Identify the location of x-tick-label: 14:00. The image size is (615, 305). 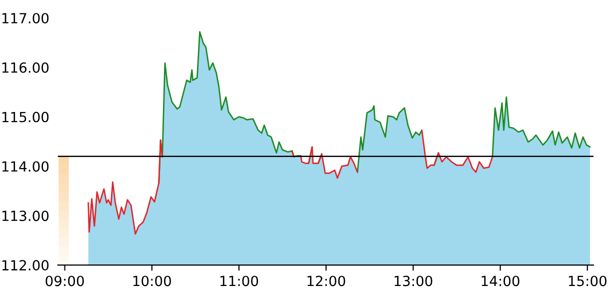
(501, 281).